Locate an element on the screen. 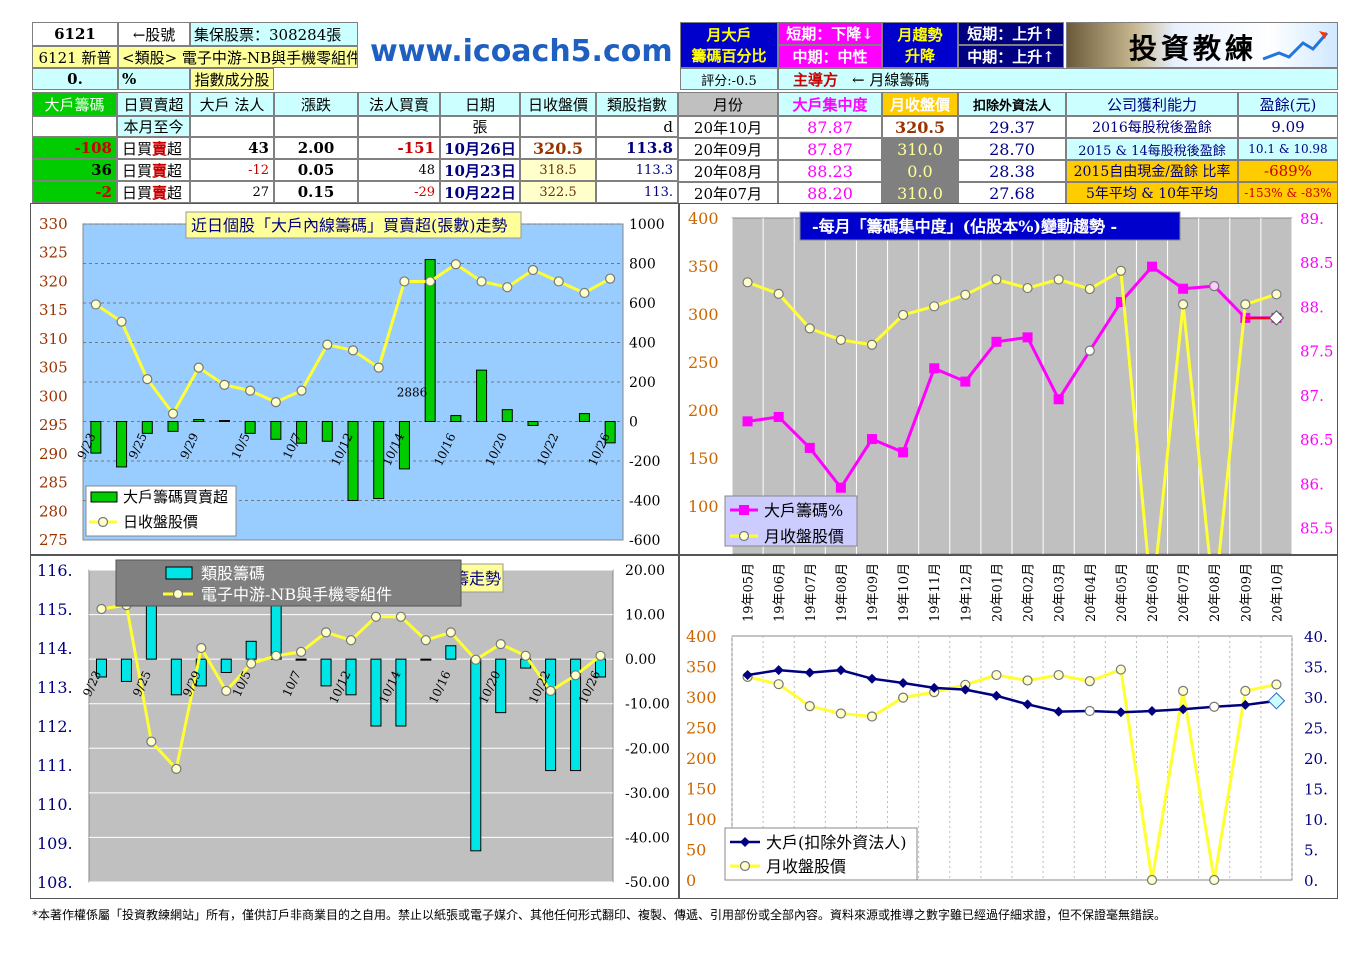 This screenshot has width=1366, height=967. stock-code-cell: 6121 is located at coordinates (75, 34).